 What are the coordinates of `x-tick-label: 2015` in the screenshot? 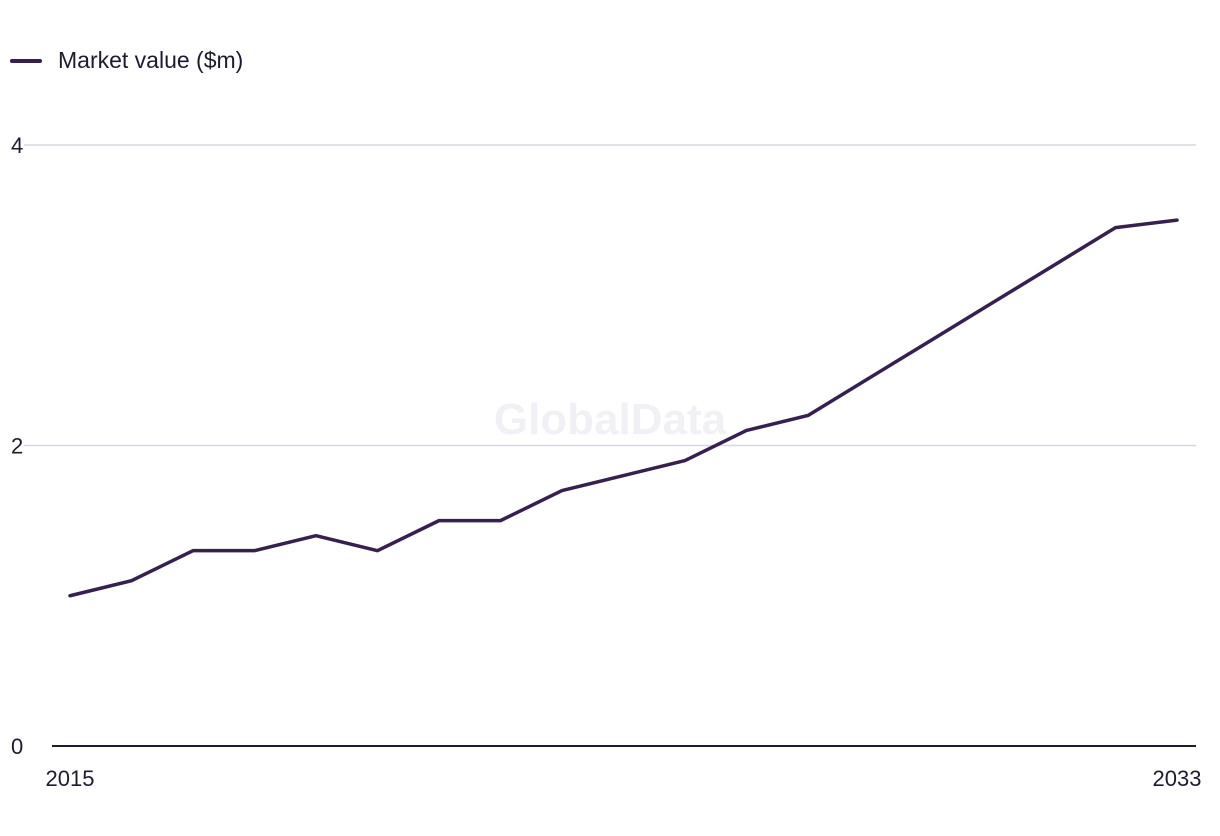 It's located at (70, 778).